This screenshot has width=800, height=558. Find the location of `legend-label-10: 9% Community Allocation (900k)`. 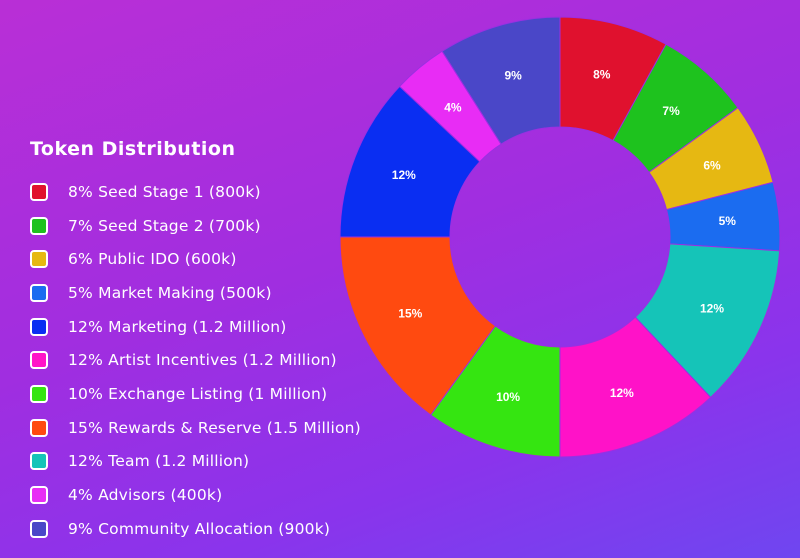

legend-label-10: 9% Community Allocation (900k) is located at coordinates (199, 528).